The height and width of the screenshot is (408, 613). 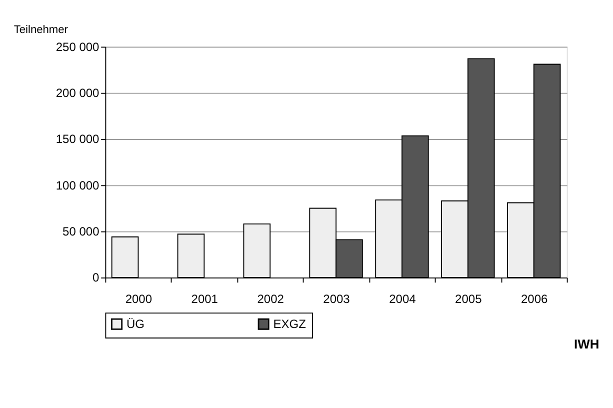 What do you see at coordinates (78, 93) in the screenshot?
I see `y-tick-label: 200 000` at bounding box center [78, 93].